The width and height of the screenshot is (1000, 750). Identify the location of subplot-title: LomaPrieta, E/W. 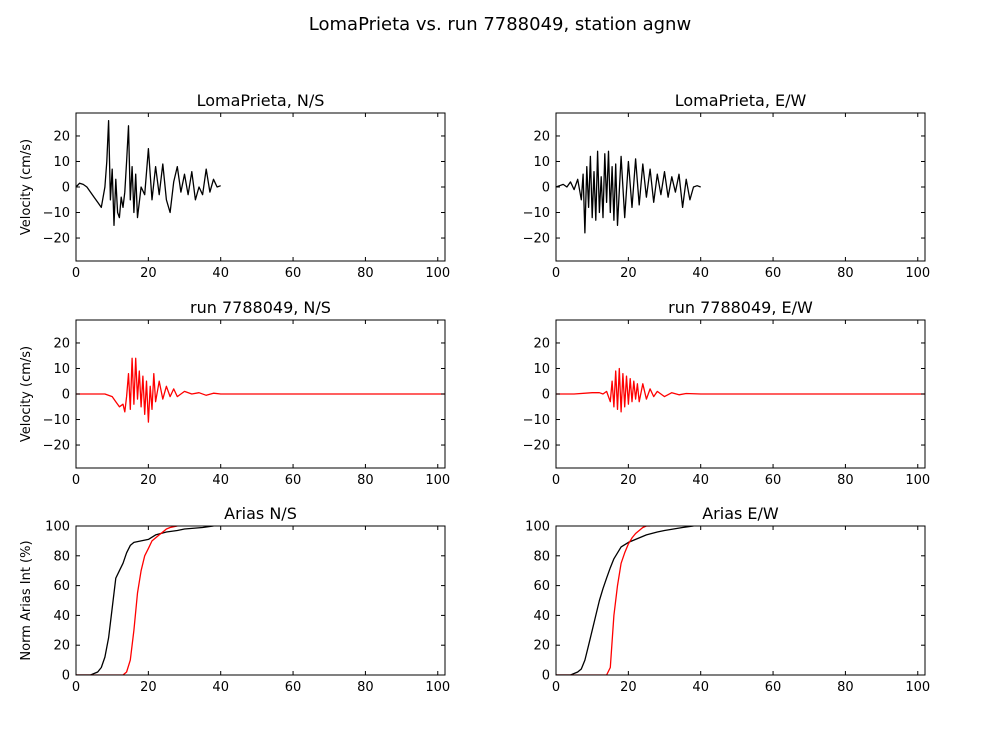
(741, 100).